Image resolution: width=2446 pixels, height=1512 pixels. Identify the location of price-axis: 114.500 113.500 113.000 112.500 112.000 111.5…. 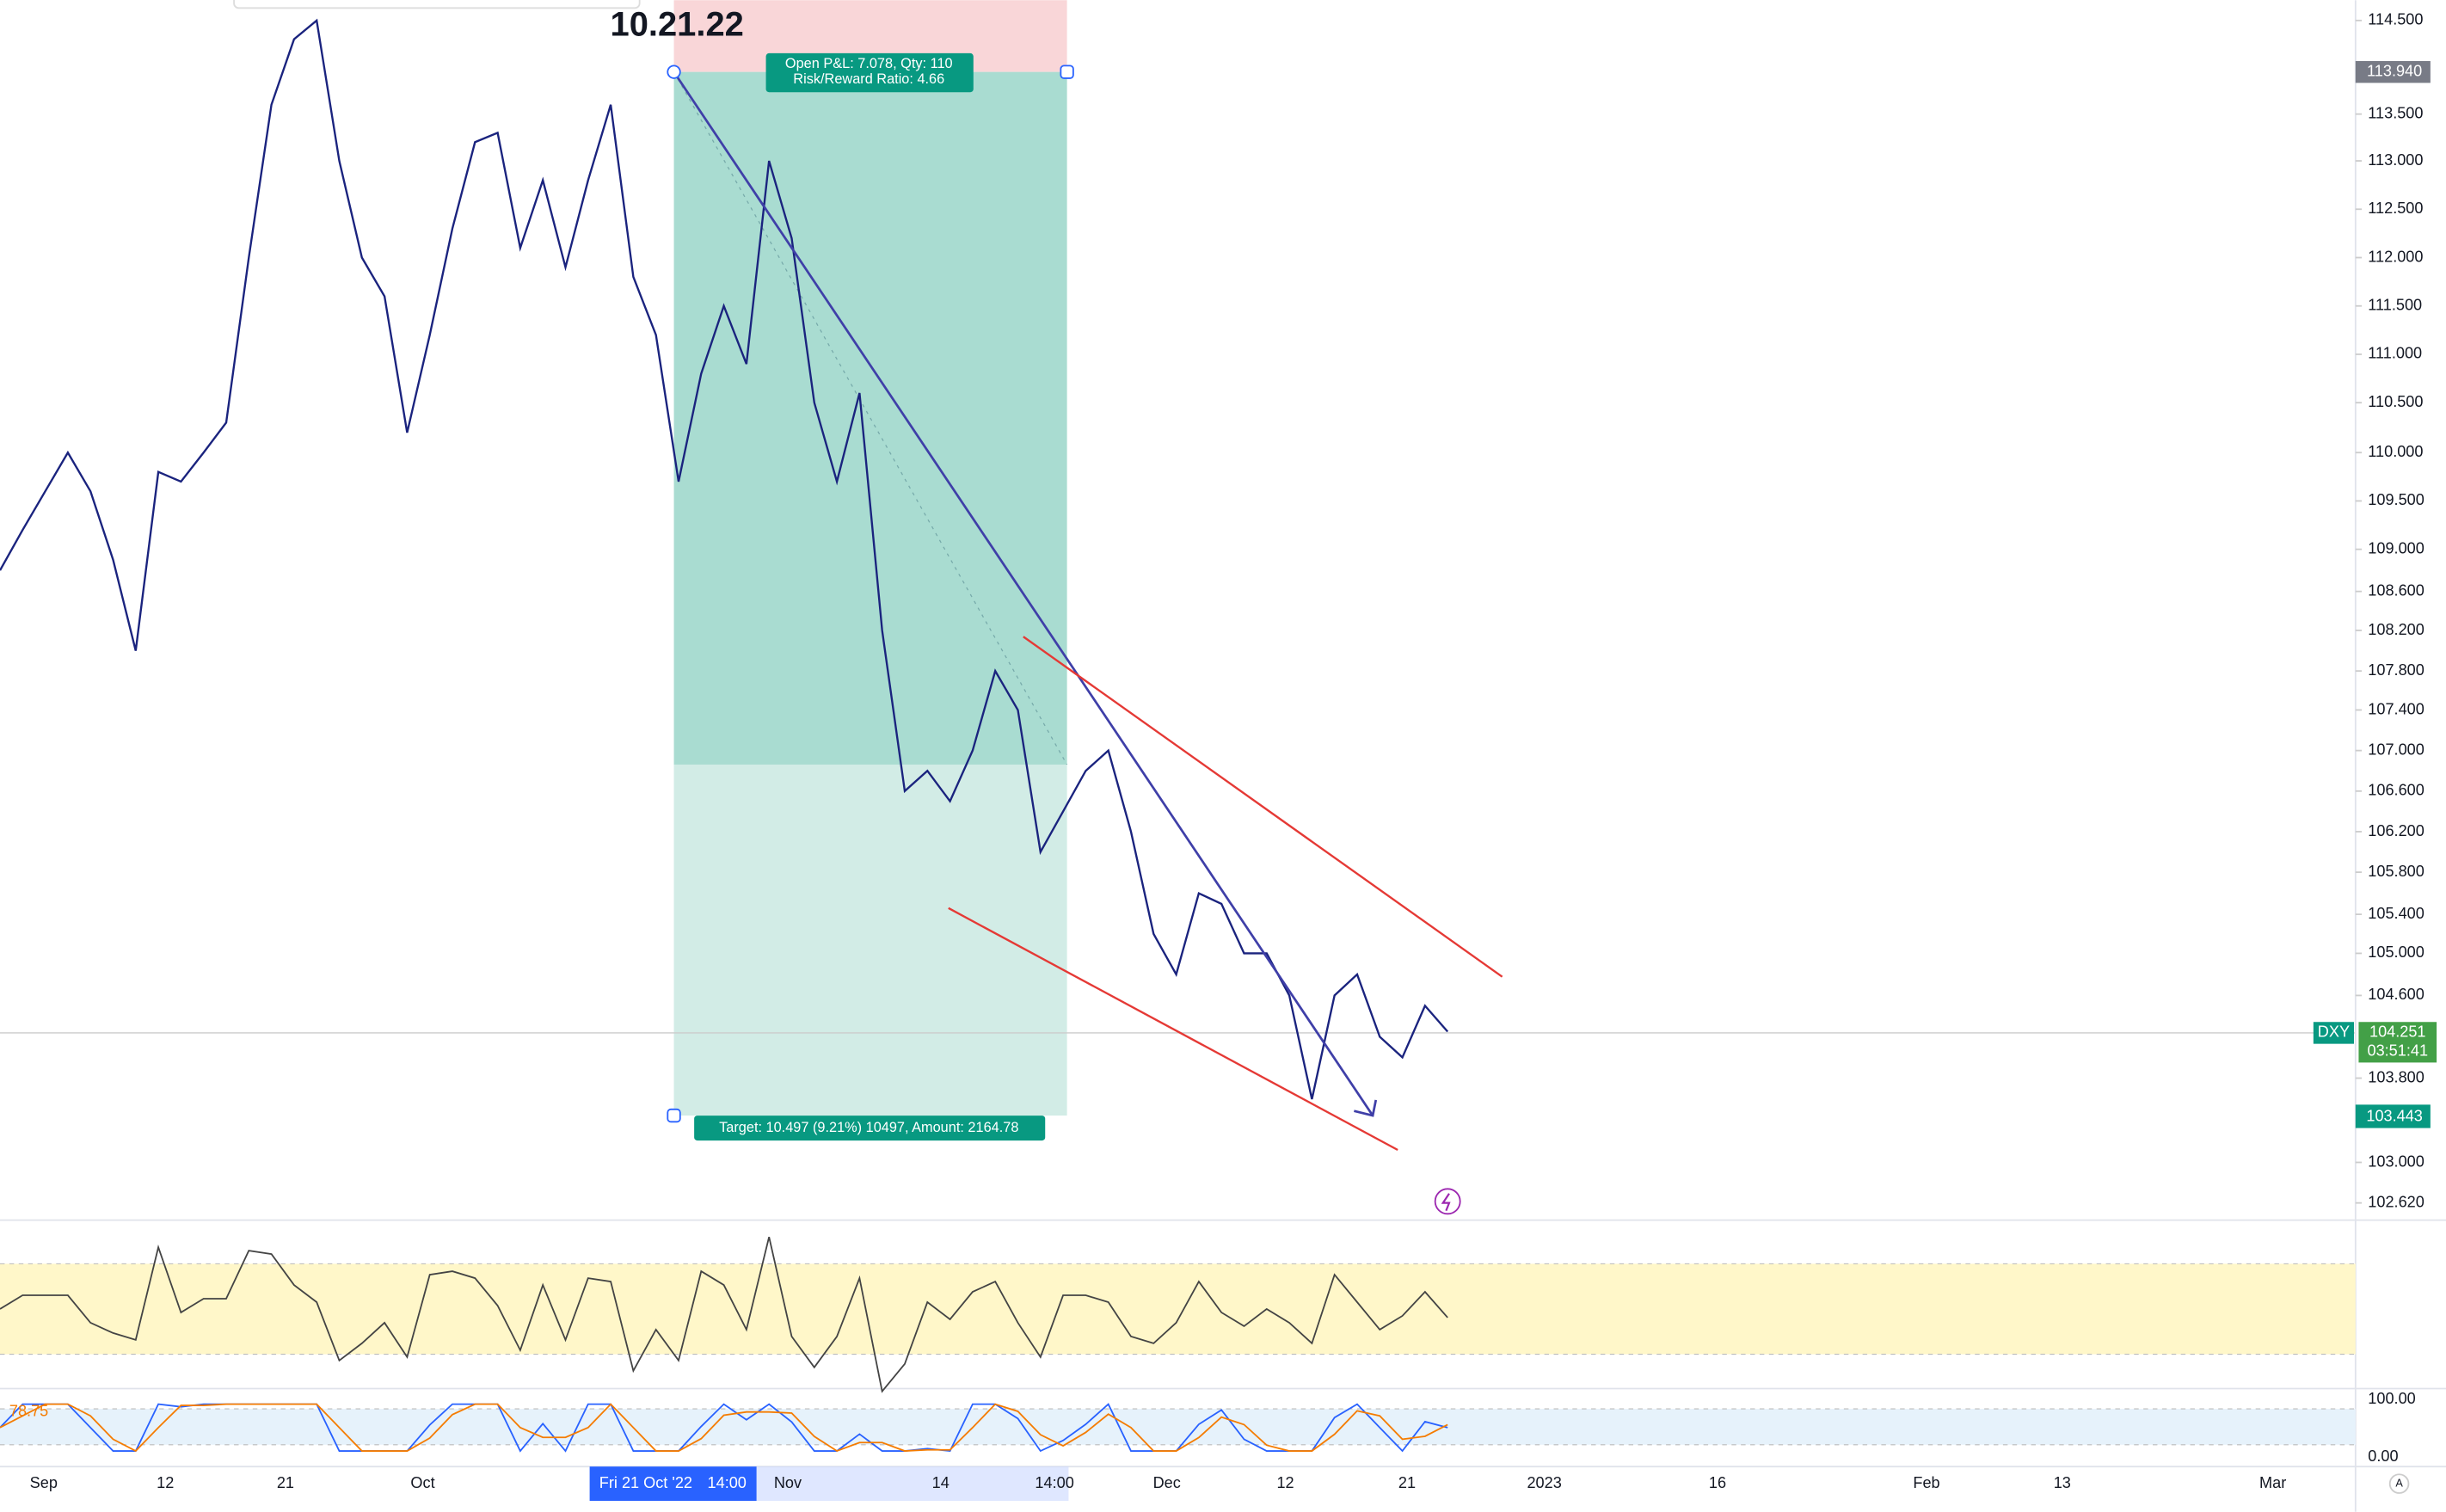
(2389, 610).